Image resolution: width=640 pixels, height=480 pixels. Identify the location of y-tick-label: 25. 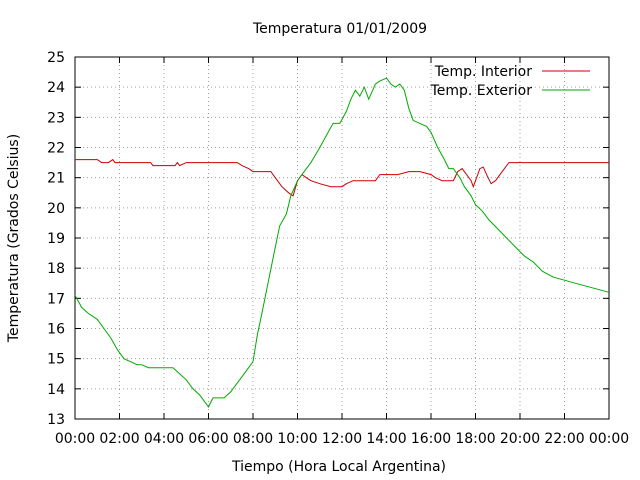
(56, 58).